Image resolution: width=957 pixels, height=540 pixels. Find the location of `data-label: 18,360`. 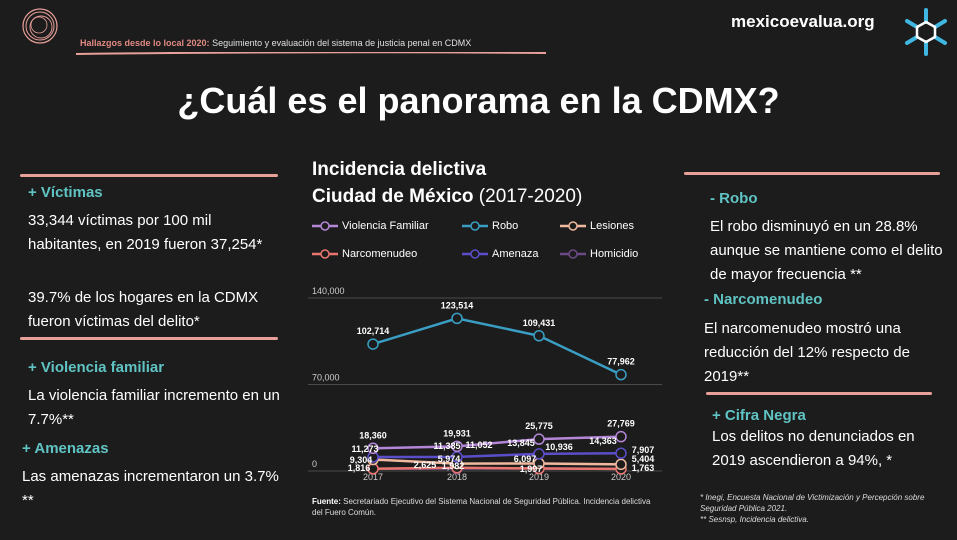

data-label: 18,360 is located at coordinates (373, 435).